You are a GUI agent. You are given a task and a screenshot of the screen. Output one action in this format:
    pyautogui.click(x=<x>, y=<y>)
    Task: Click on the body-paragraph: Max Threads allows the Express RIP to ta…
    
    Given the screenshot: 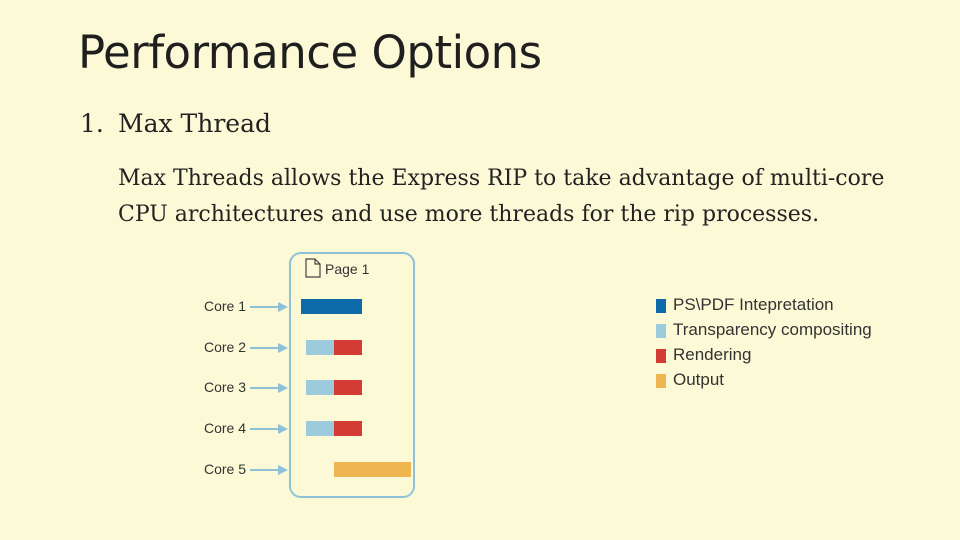 What is the action you would take?
    pyautogui.click(x=501, y=196)
    